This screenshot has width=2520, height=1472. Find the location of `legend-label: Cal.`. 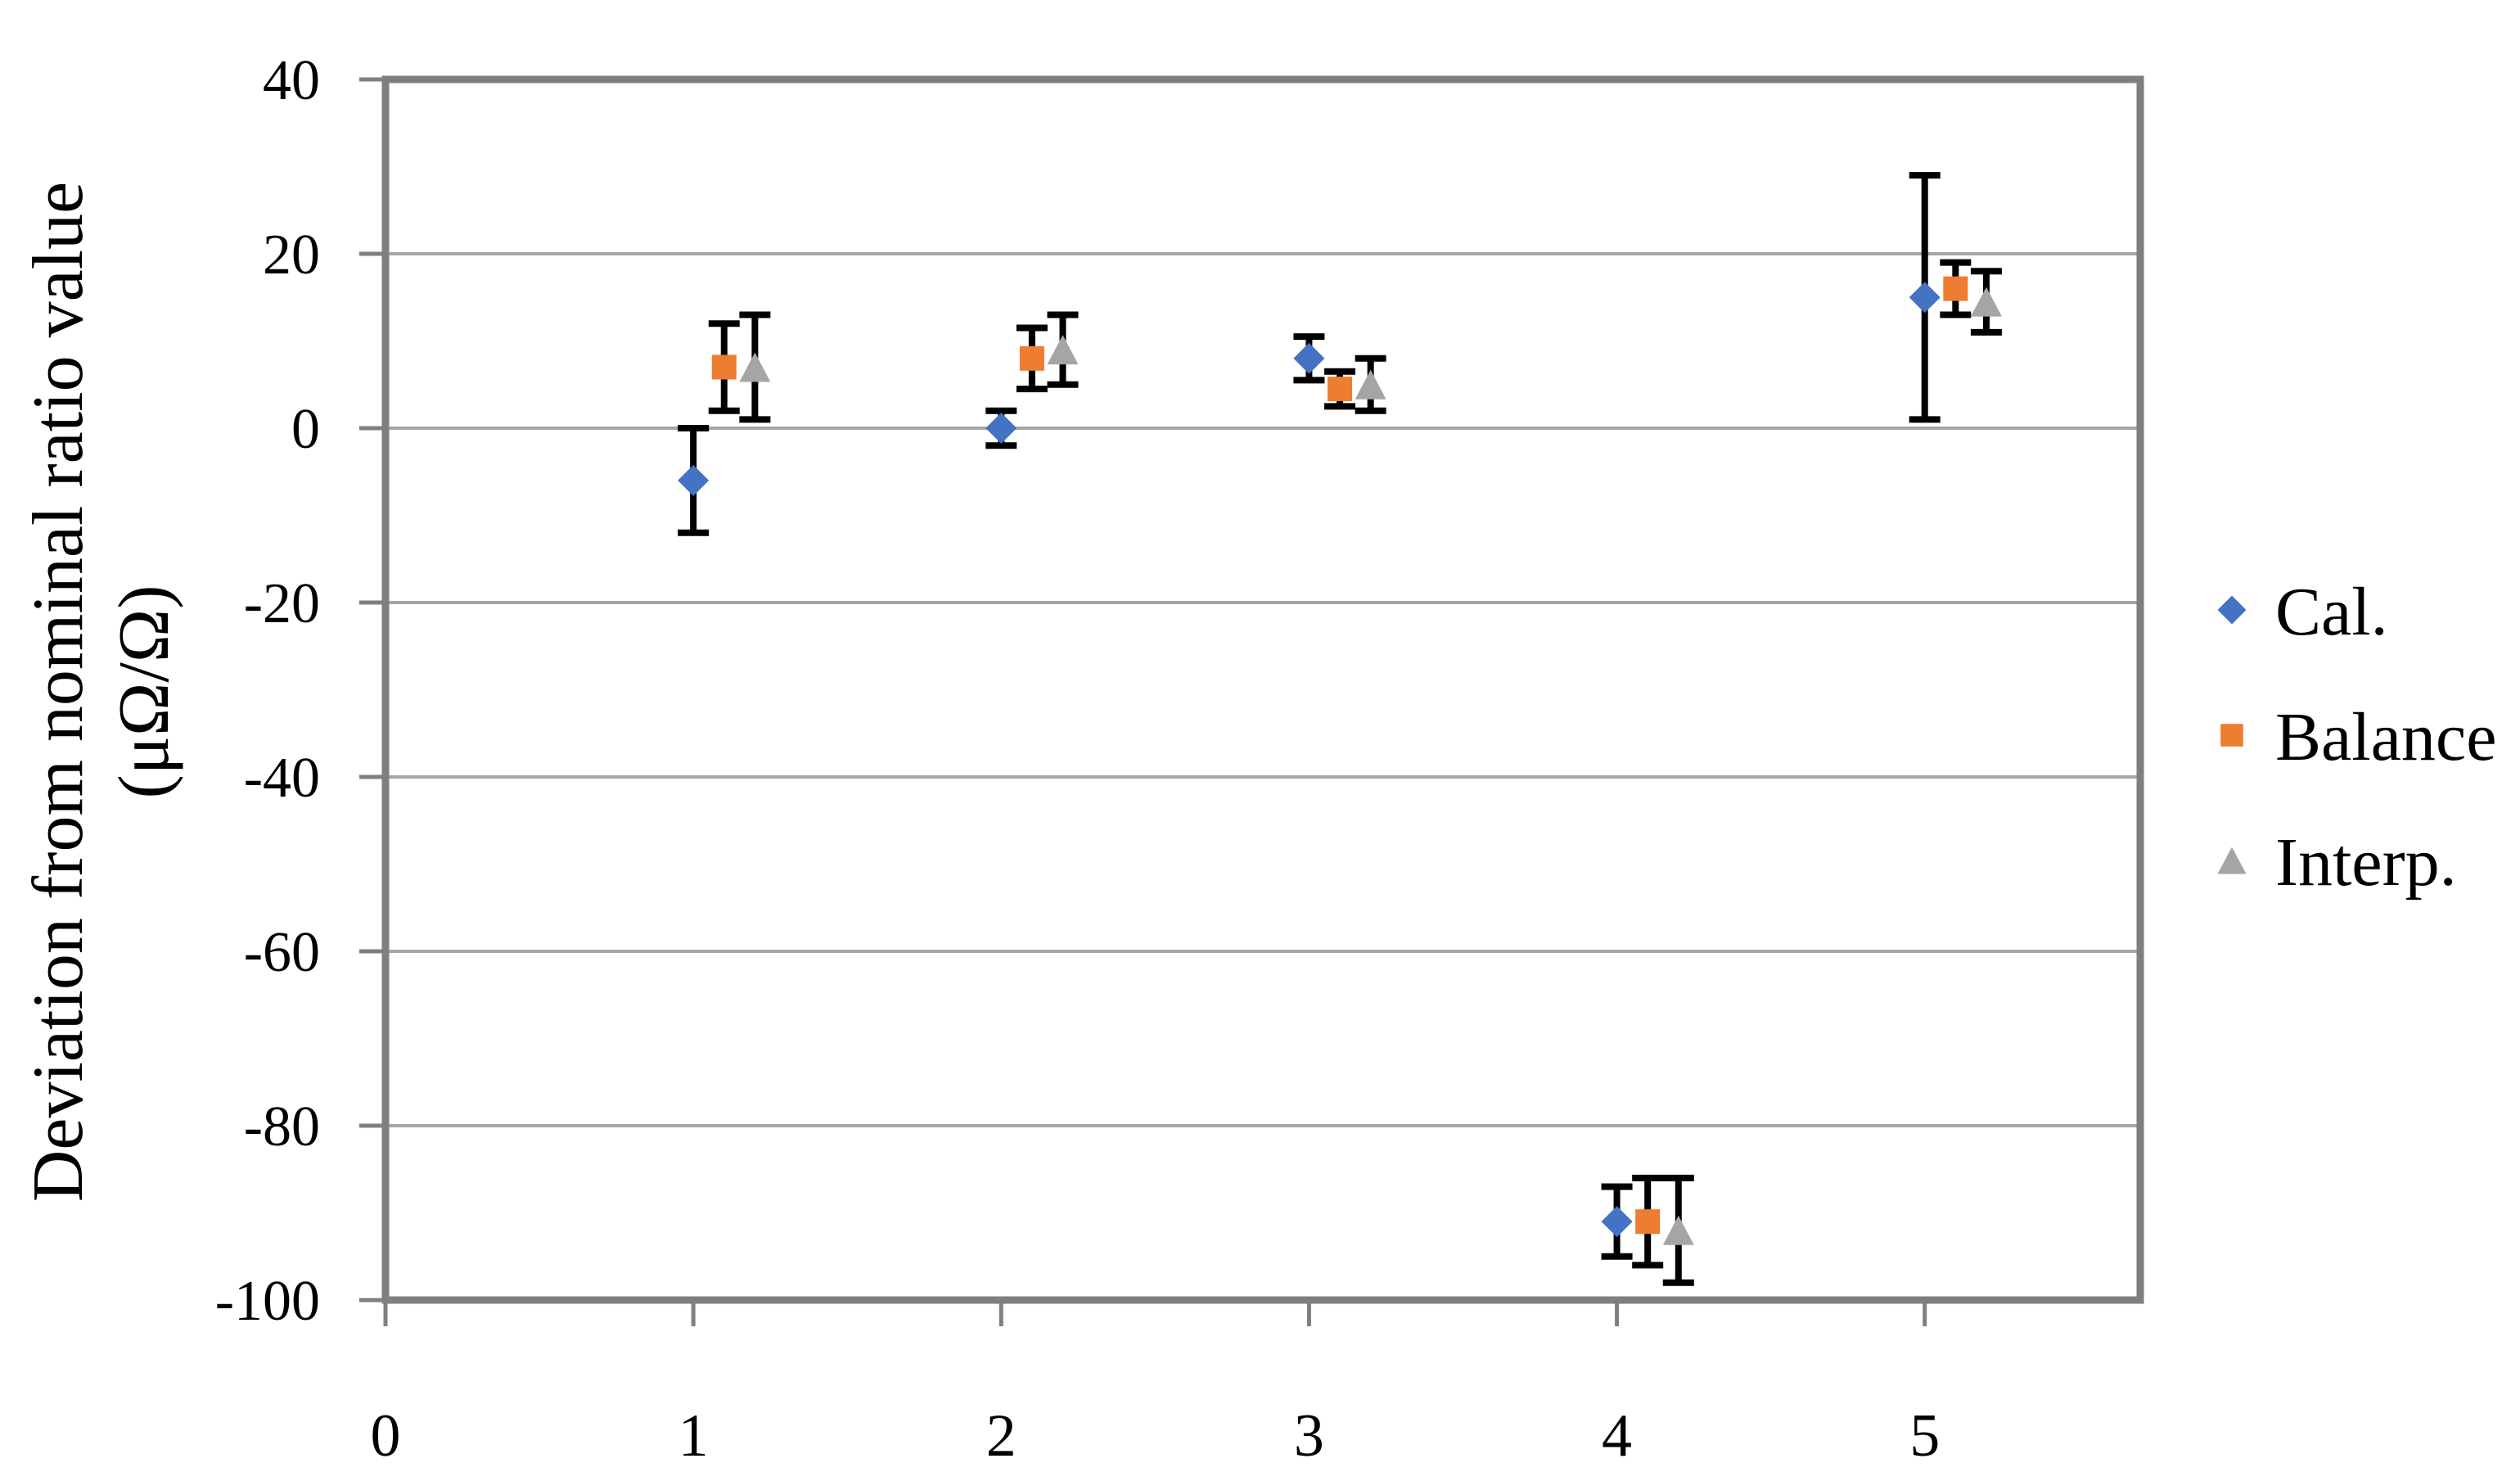

legend-label: Cal. is located at coordinates (2331, 612).